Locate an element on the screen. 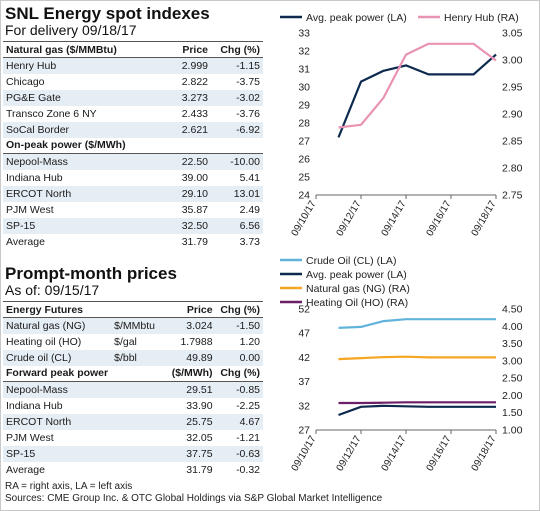  x-tick-label: 09/12/17 is located at coordinates (349, 219).